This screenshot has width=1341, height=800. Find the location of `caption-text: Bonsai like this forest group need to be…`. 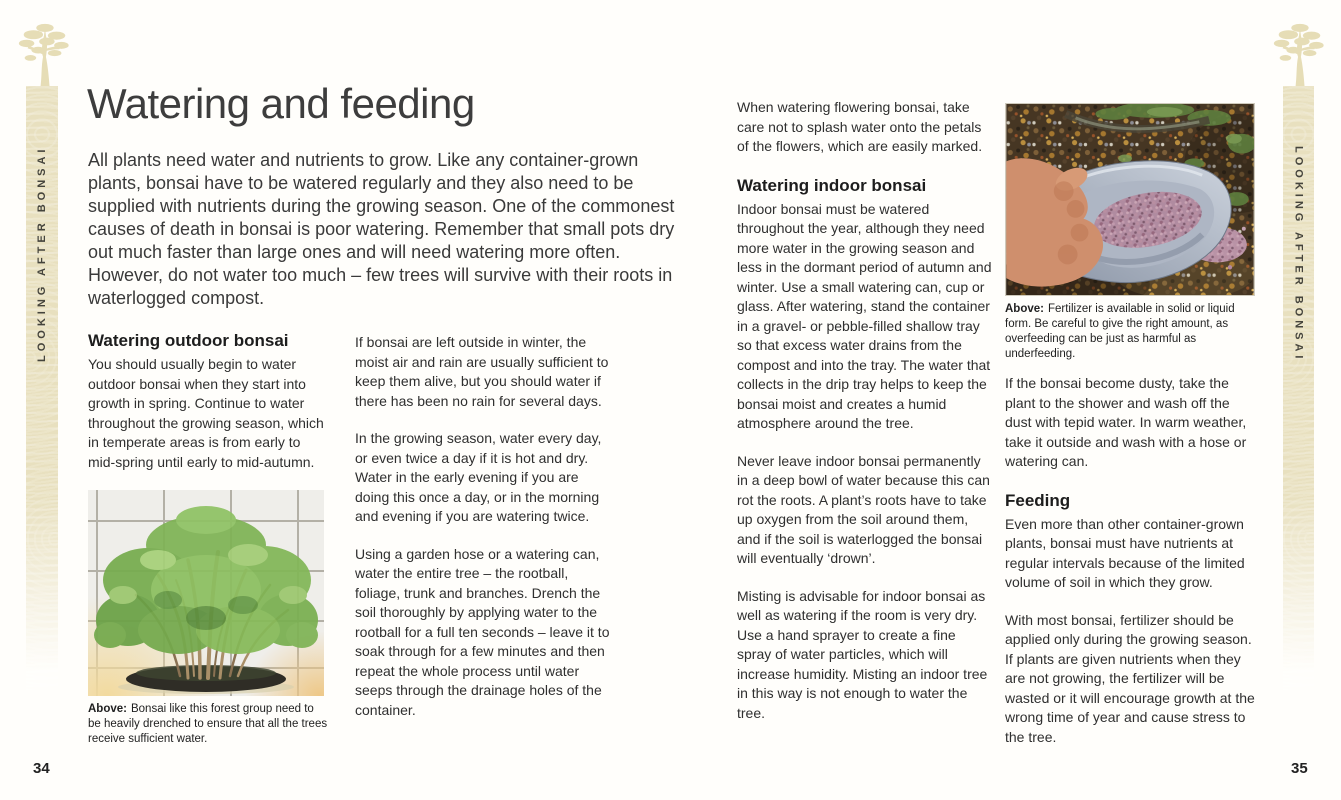

caption-text: Bonsai like this forest group need to be… is located at coordinates (208, 724).